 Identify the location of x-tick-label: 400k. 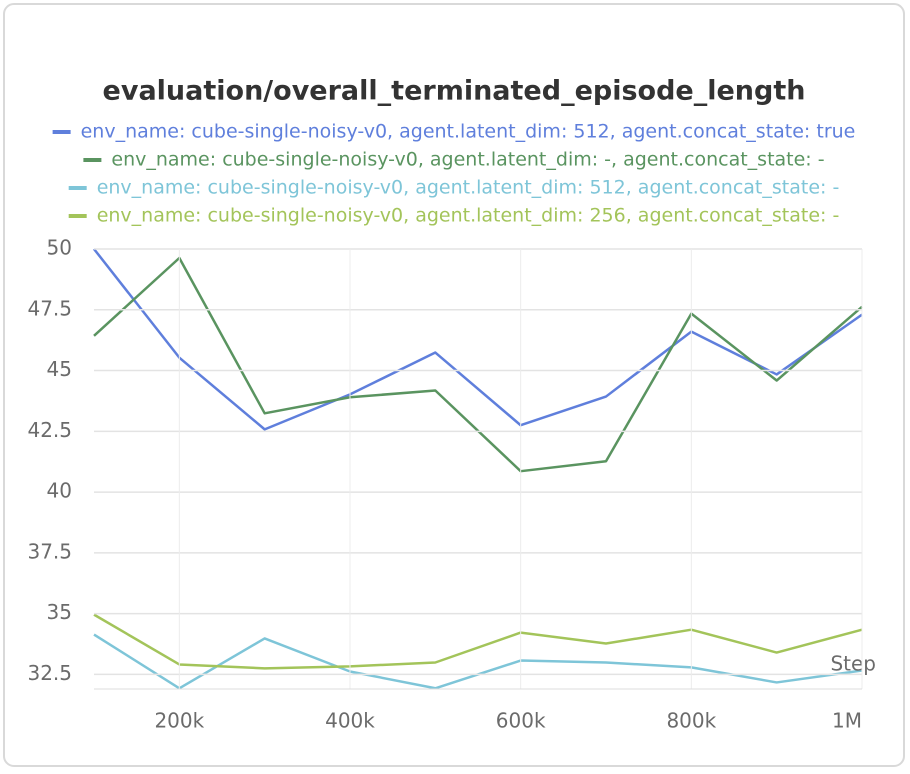
(350, 721).